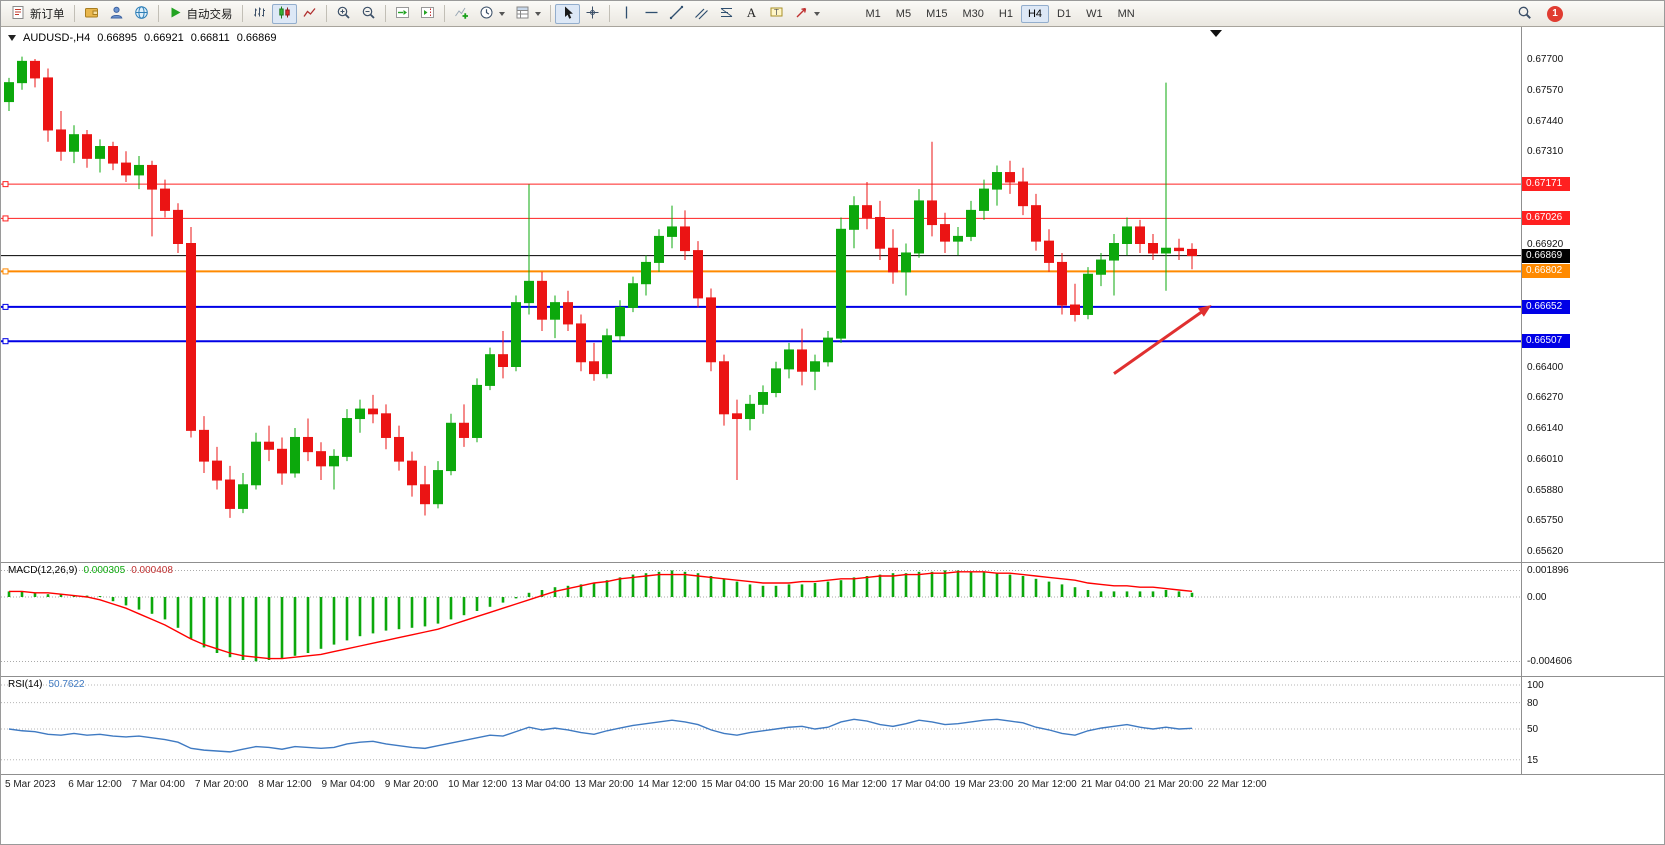 The height and width of the screenshot is (845, 1665). I want to click on macd-chart, so click(761, 619).